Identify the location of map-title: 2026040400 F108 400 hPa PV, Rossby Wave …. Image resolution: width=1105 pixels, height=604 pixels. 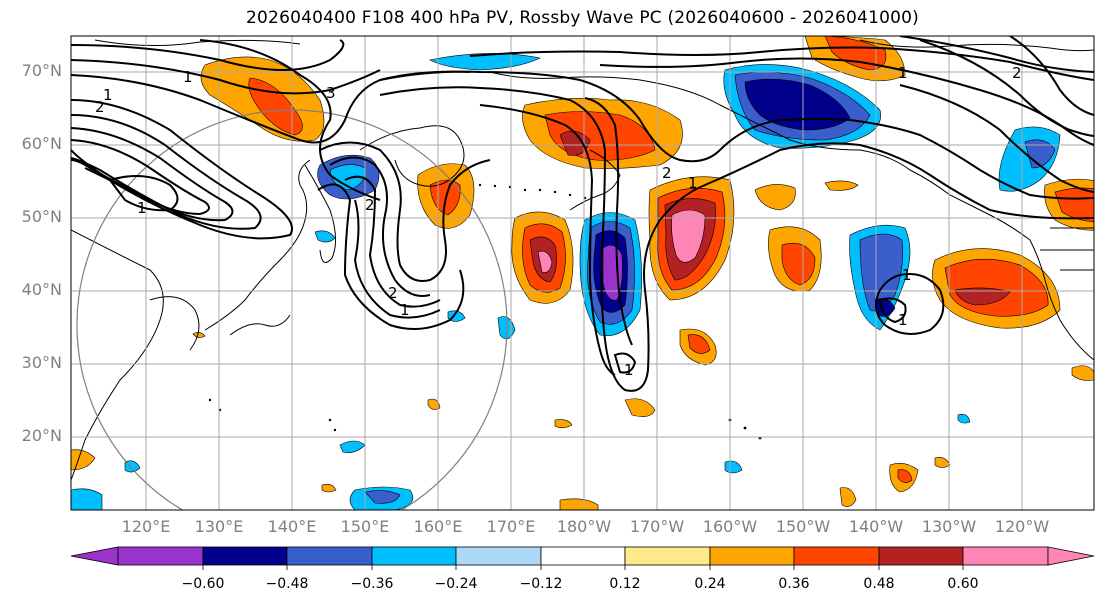
(582, 18).